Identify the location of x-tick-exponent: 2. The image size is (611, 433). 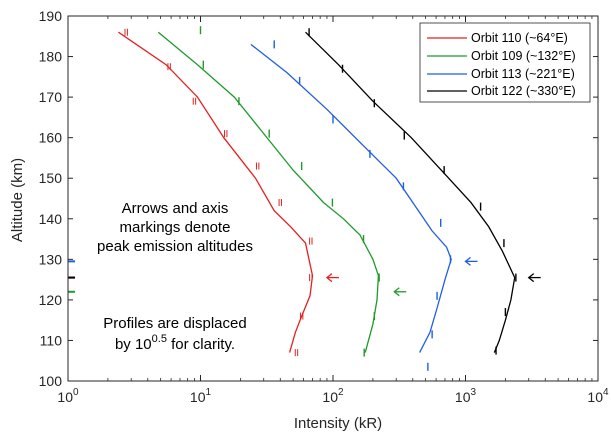
(341, 392).